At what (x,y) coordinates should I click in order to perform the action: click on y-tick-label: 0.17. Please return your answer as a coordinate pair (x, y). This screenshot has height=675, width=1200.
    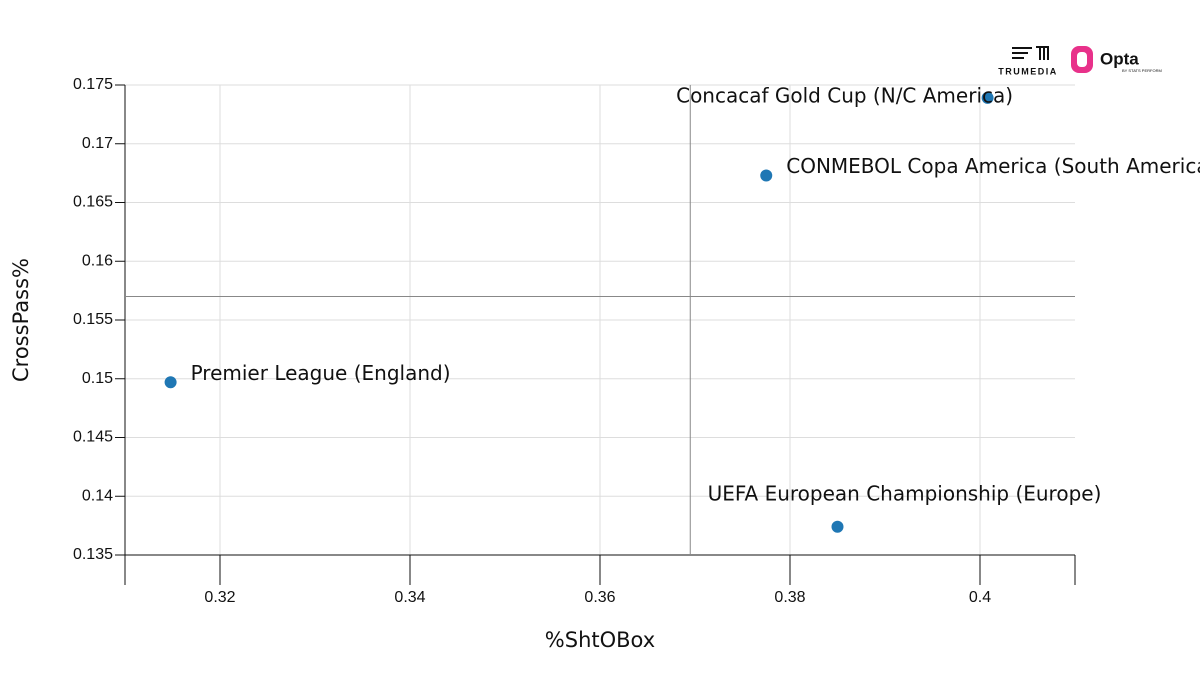
    Looking at the image, I should click on (97, 143).